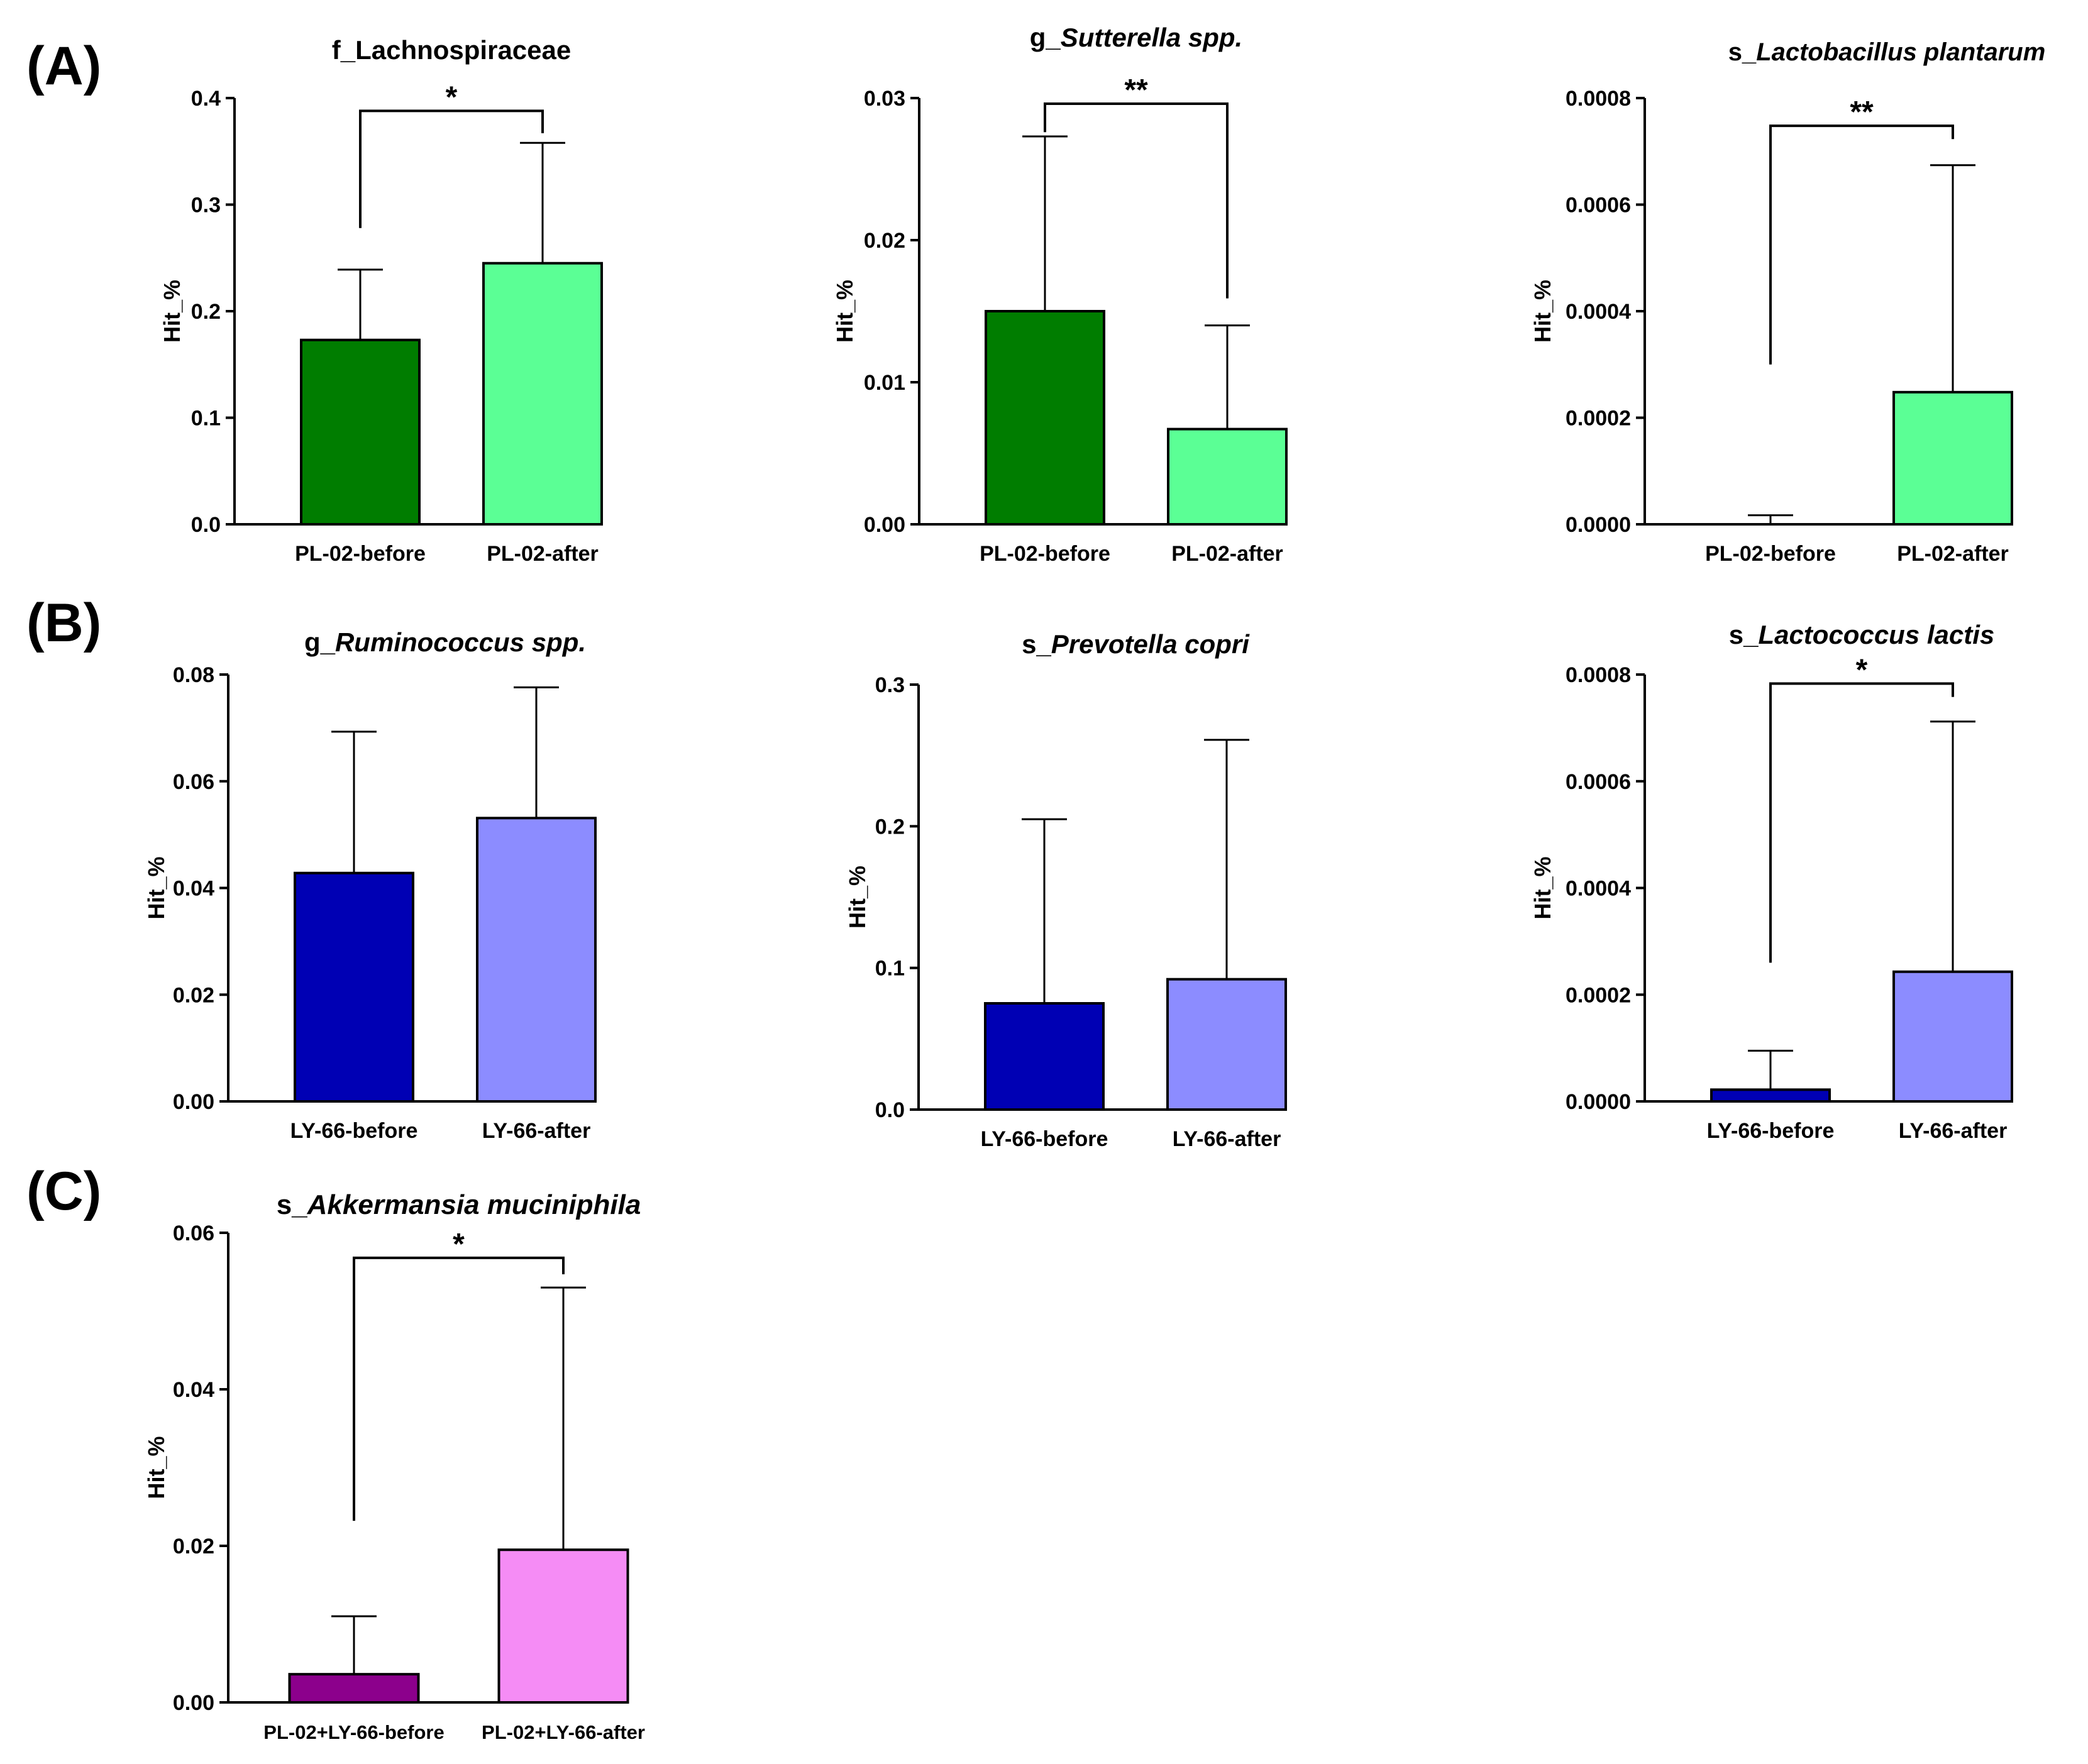 The width and height of the screenshot is (2088, 1764). I want to click on y-tick-label: 0.03, so click(884, 99).